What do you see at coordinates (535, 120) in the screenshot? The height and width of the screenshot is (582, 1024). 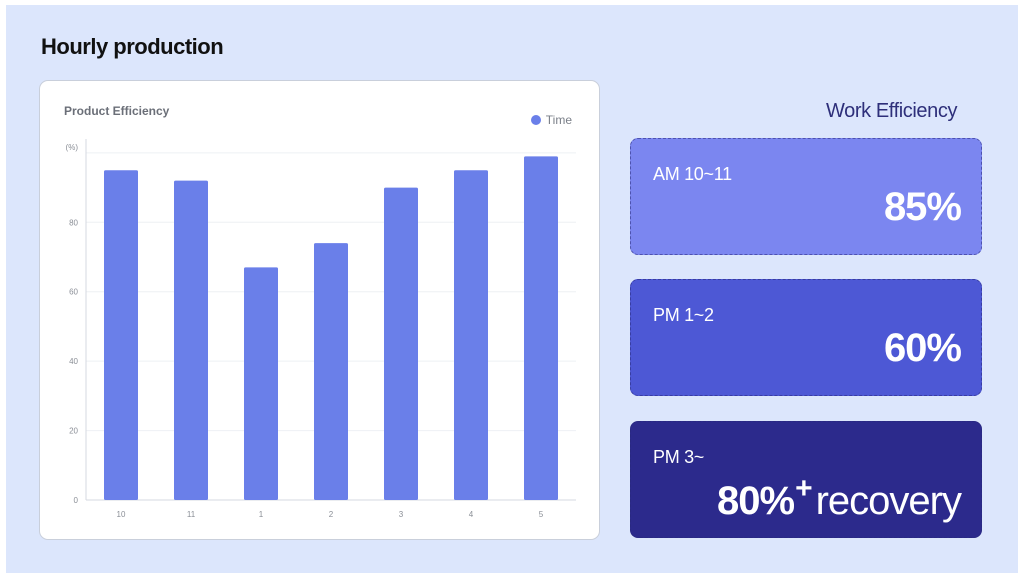 I see `legend-dot-icon` at bounding box center [535, 120].